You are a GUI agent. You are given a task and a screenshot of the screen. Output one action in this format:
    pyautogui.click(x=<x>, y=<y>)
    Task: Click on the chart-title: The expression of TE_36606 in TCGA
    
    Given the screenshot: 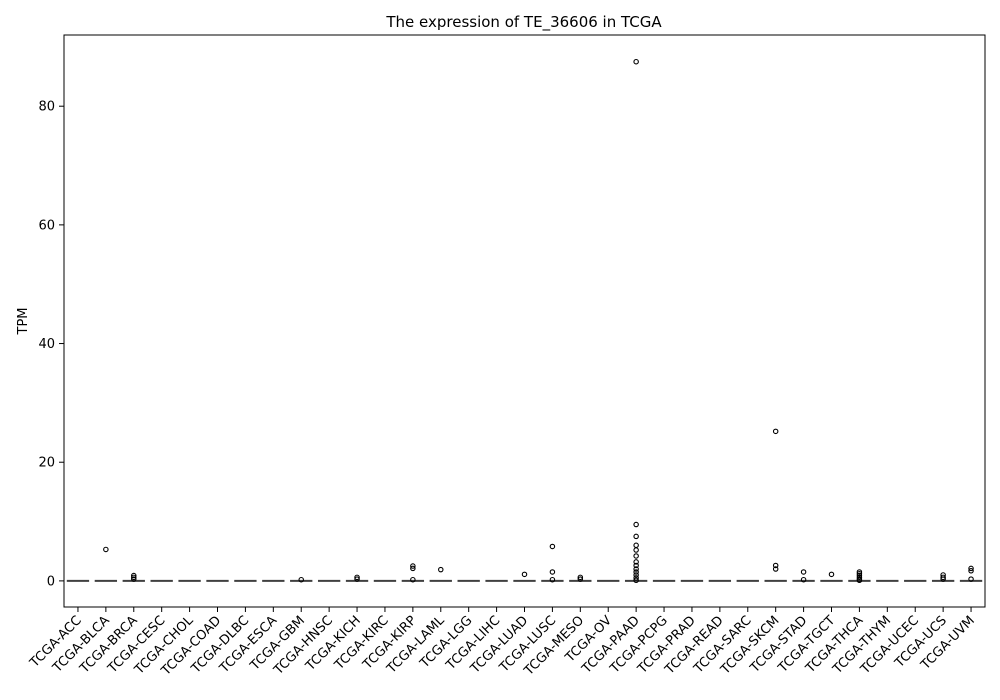 What is the action you would take?
    pyautogui.click(x=523, y=22)
    